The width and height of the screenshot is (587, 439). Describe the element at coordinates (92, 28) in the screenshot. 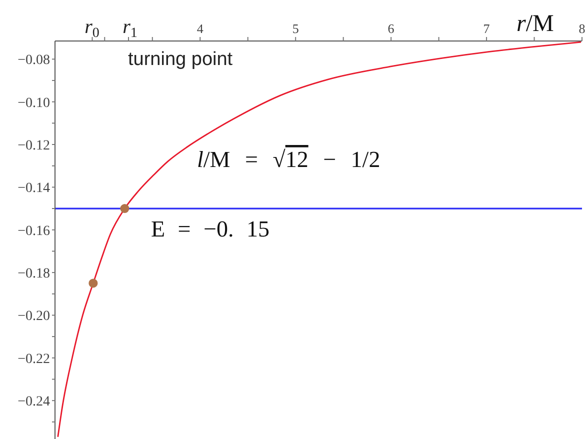

I see `text: r$_{0}$` at that location.